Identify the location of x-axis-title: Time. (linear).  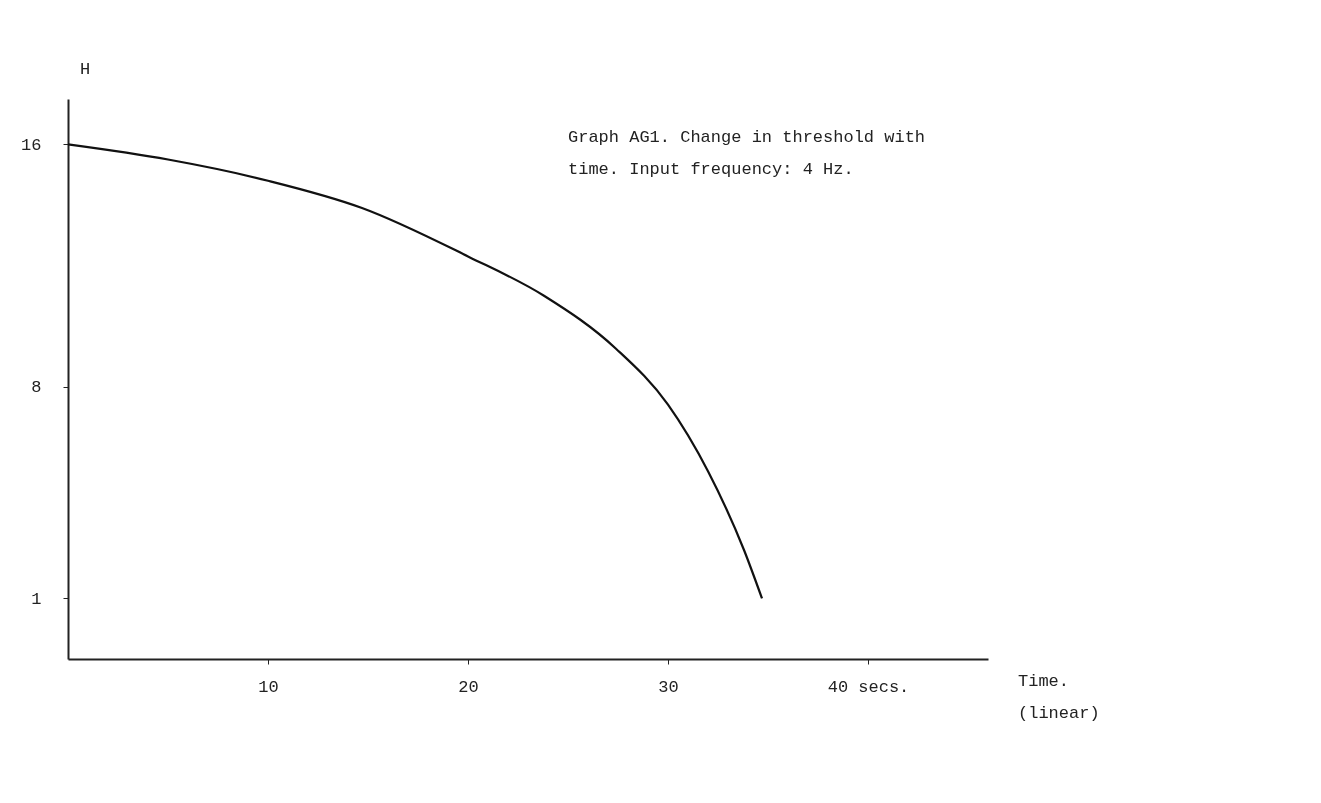
(1059, 698).